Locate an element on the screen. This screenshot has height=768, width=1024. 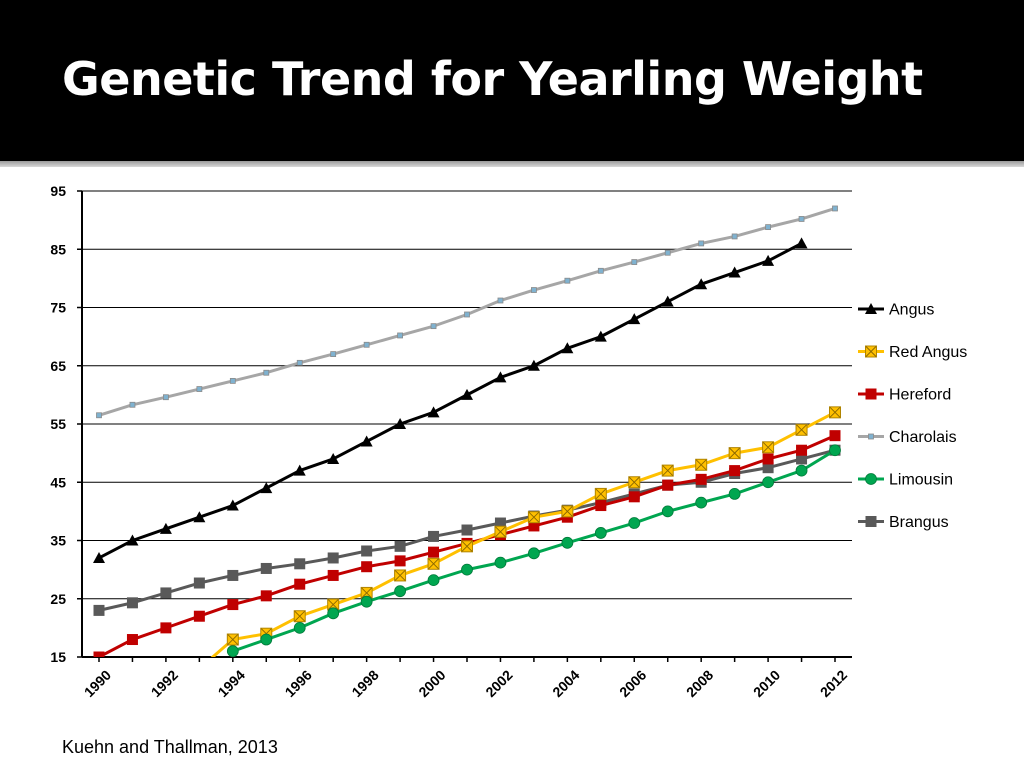
legend-item-red-angus: Red Angus is located at coordinates (912, 352).